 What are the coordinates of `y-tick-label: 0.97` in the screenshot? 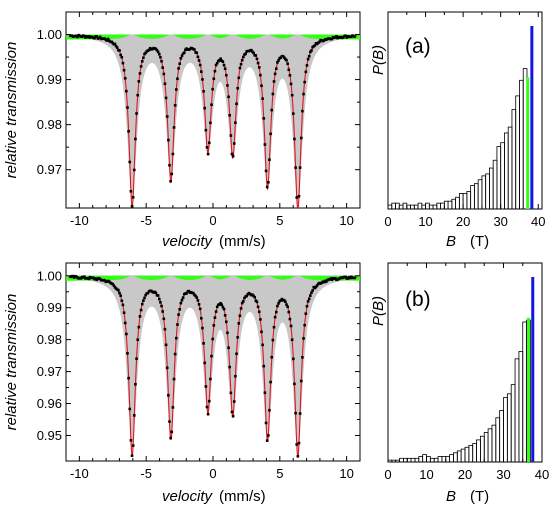 It's located at (49, 169).